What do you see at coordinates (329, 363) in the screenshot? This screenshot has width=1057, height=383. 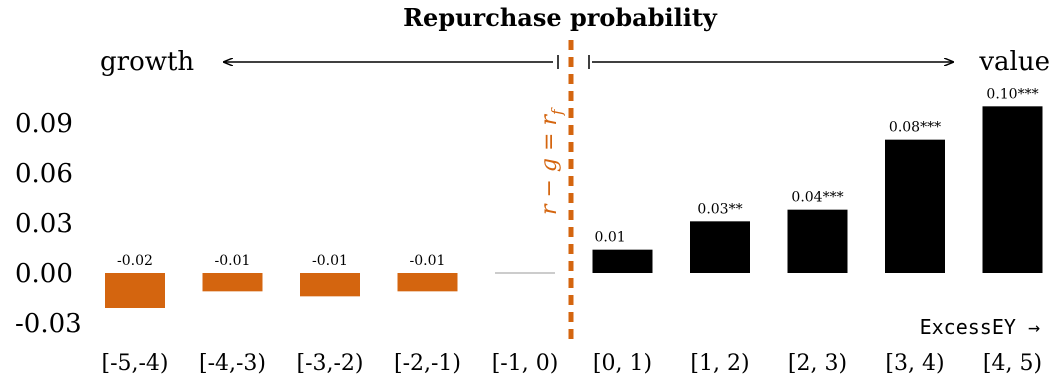 I see `x-tick-label: [-3,-2)` at bounding box center [329, 363].